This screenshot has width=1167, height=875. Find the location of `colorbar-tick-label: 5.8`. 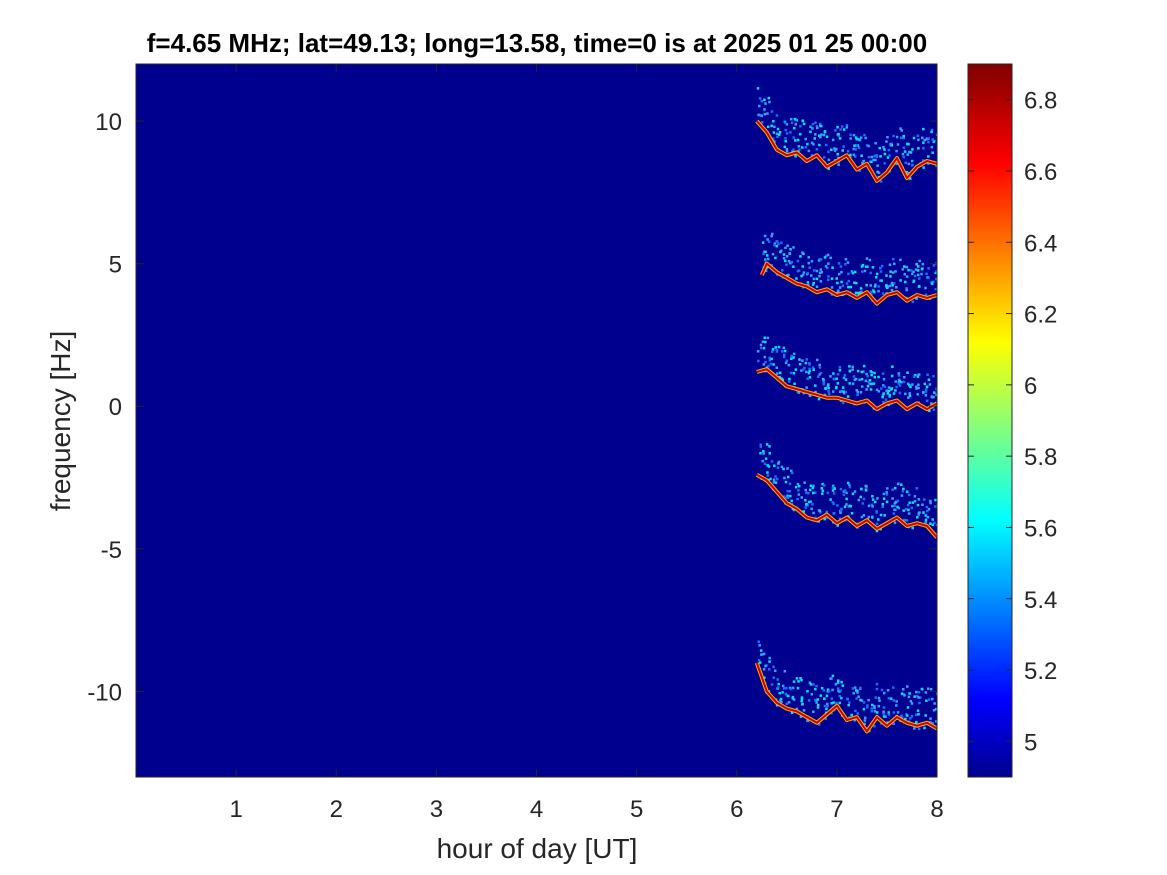

colorbar-tick-label: 5.8 is located at coordinates (1040, 457).